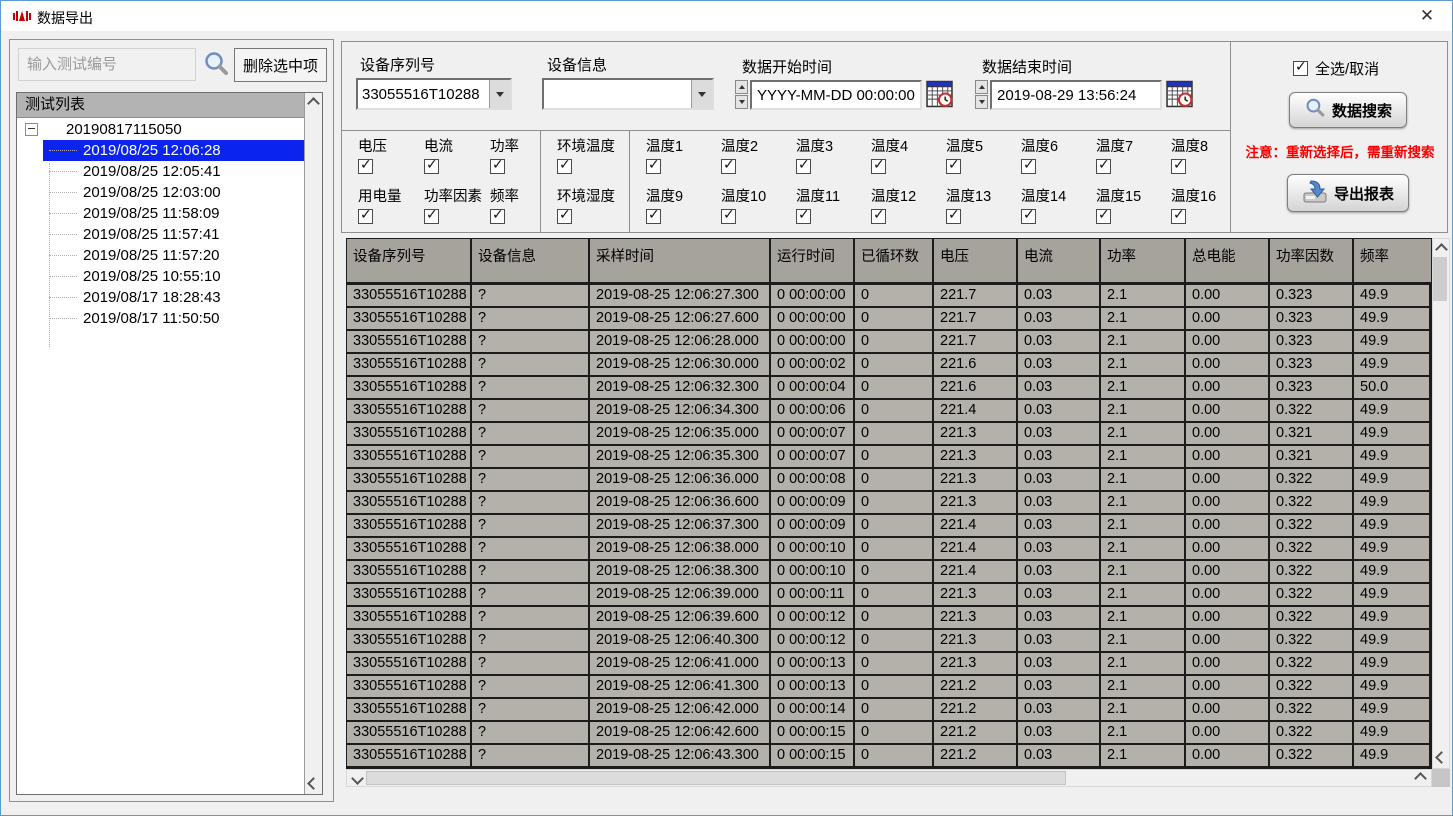 Image resolution: width=1453 pixels, height=816 pixels. What do you see at coordinates (680, 733) in the screenshot?
I see `cell: 2019-08-25 12:06:42.600` at bounding box center [680, 733].